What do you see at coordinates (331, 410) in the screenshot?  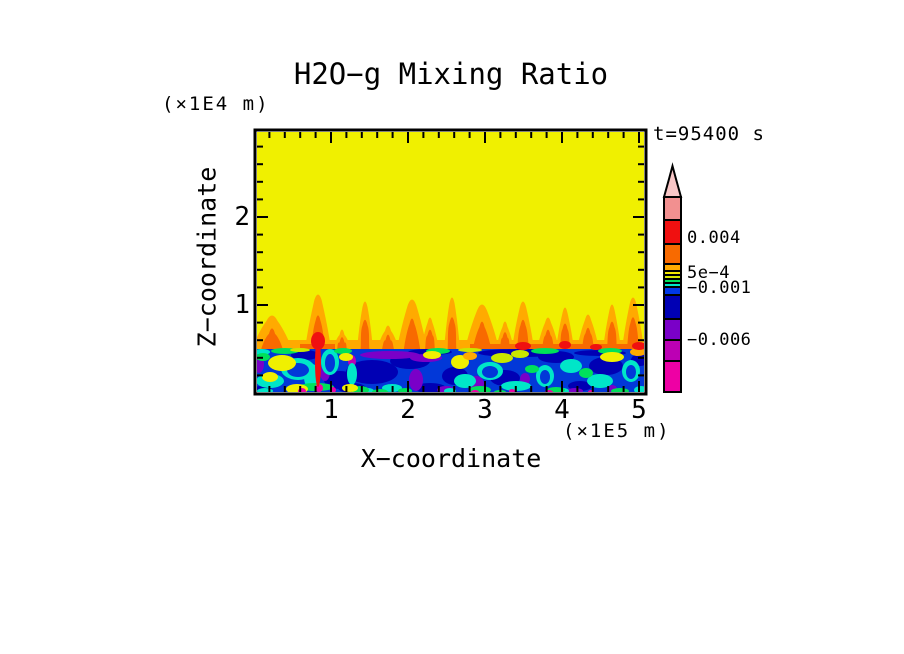 I see `x-tick-label: 1` at bounding box center [331, 410].